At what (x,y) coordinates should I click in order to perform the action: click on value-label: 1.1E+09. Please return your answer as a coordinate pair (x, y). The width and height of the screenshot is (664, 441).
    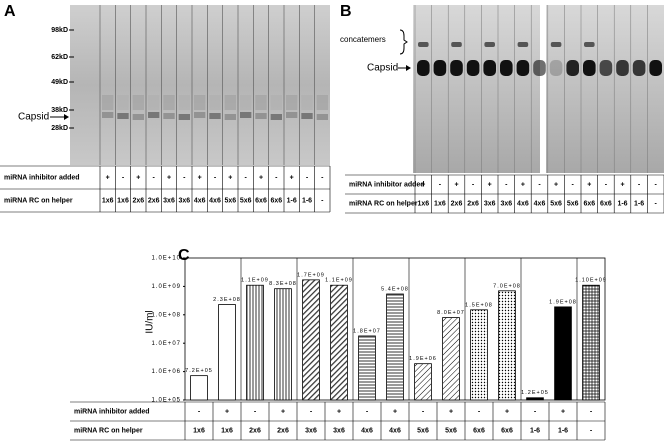
    Looking at the image, I should click on (339, 281).